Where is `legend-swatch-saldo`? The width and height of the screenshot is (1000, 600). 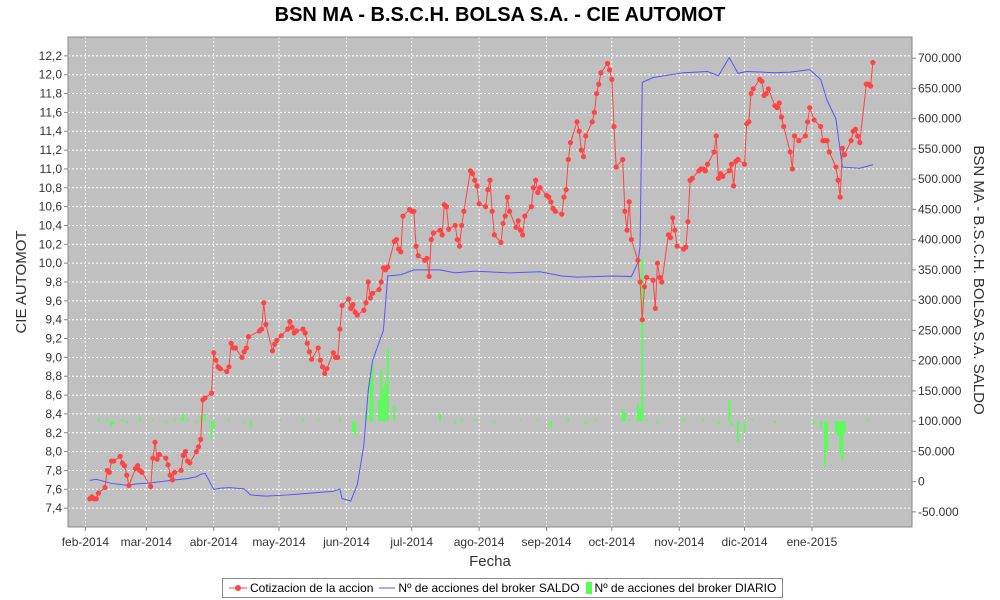 legend-swatch-saldo is located at coordinates (387, 588).